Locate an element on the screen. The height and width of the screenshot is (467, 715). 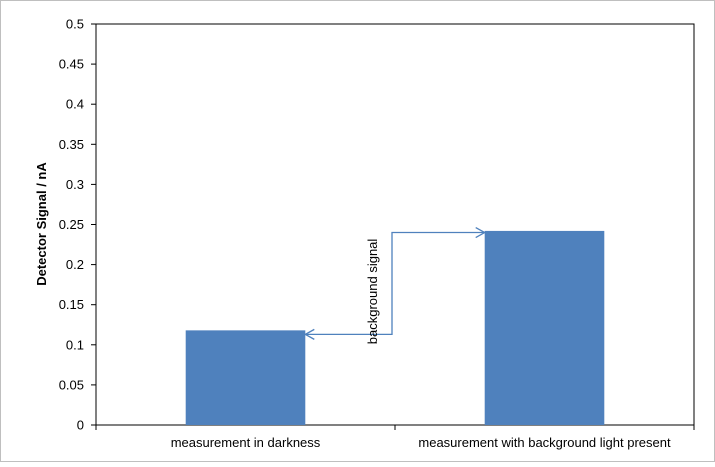
x-tick-label: measurement in darkness is located at coordinates (246, 442).